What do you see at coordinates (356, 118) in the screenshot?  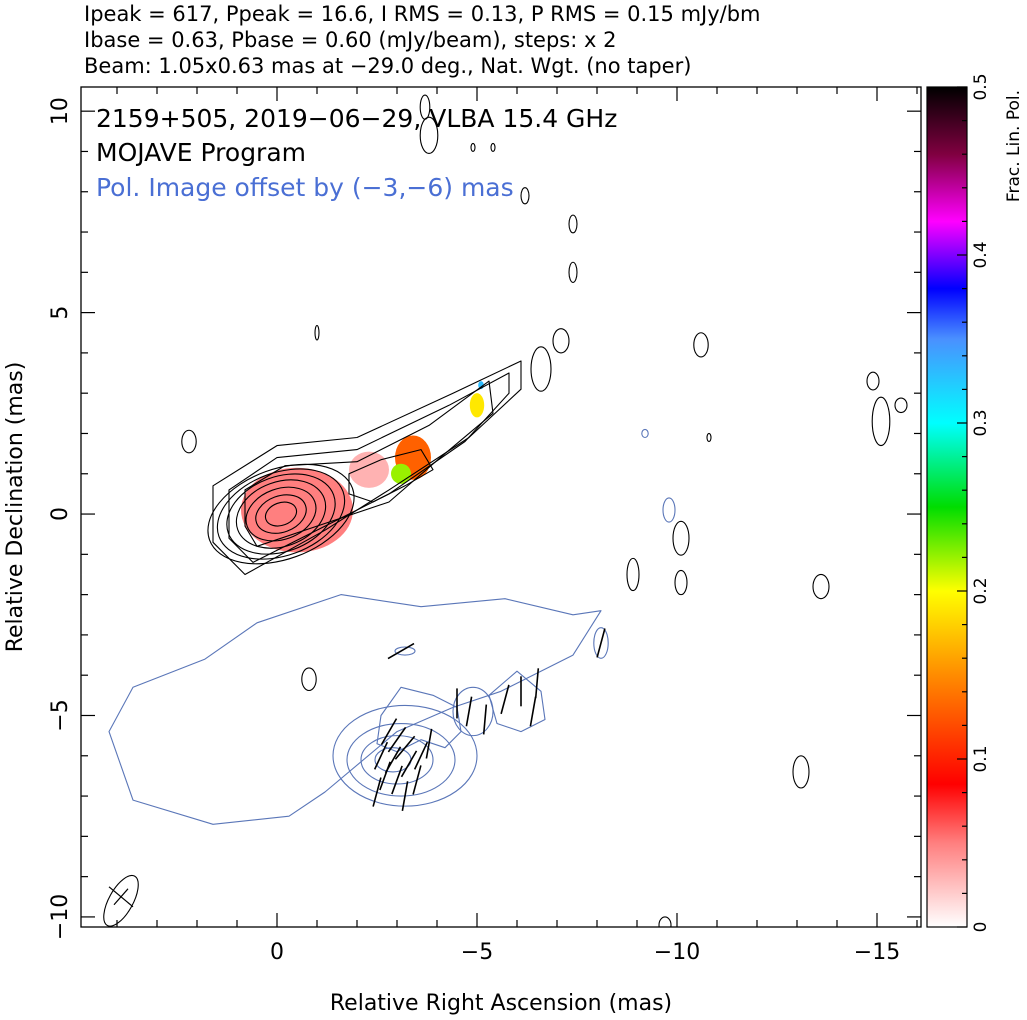 I see `source-annotation: 2159+505, 2019−06−29, VLBA 15.4 GHz` at bounding box center [356, 118].